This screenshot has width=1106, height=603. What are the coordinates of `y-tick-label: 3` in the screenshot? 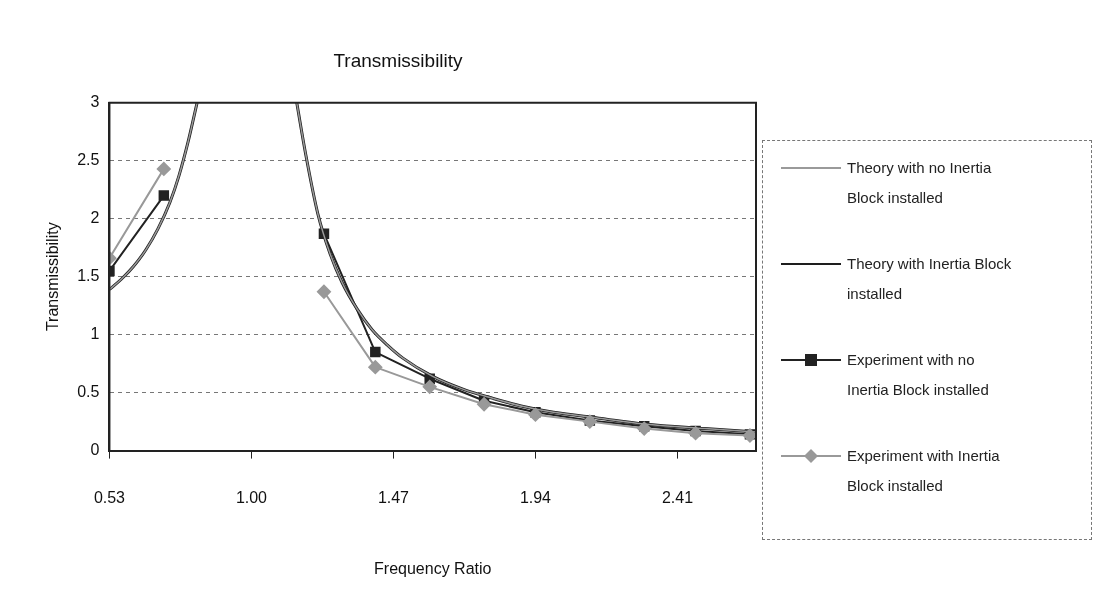 It's located at (95, 102).